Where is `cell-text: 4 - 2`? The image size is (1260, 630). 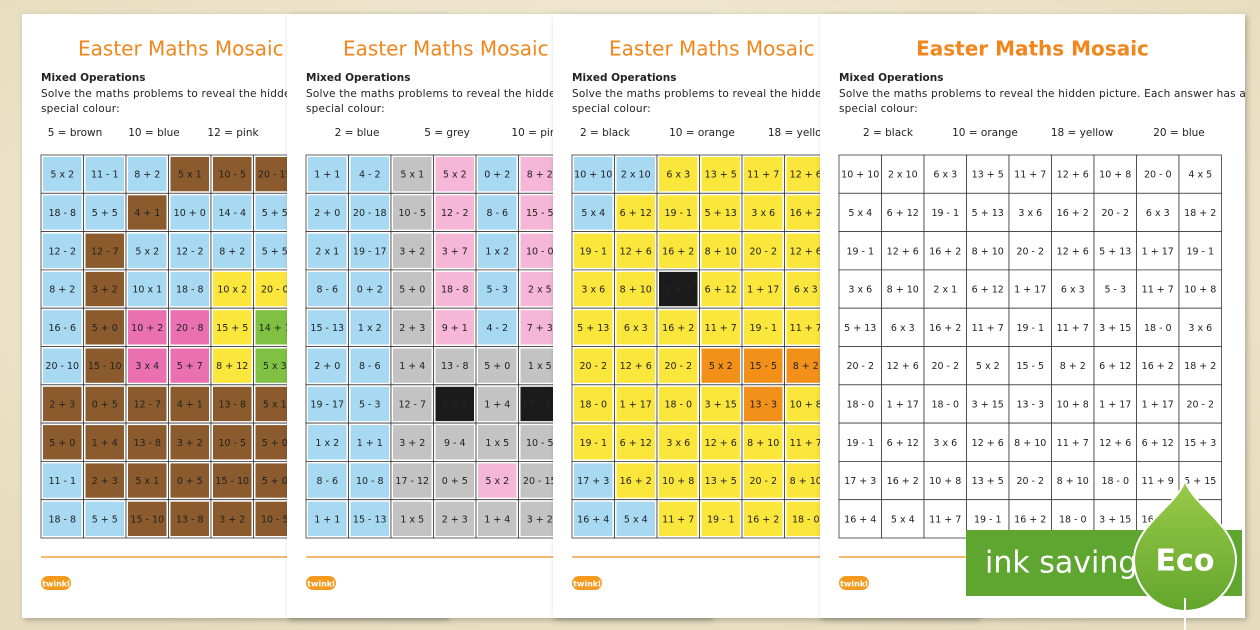
cell-text: 4 - 2 is located at coordinates (497, 328).